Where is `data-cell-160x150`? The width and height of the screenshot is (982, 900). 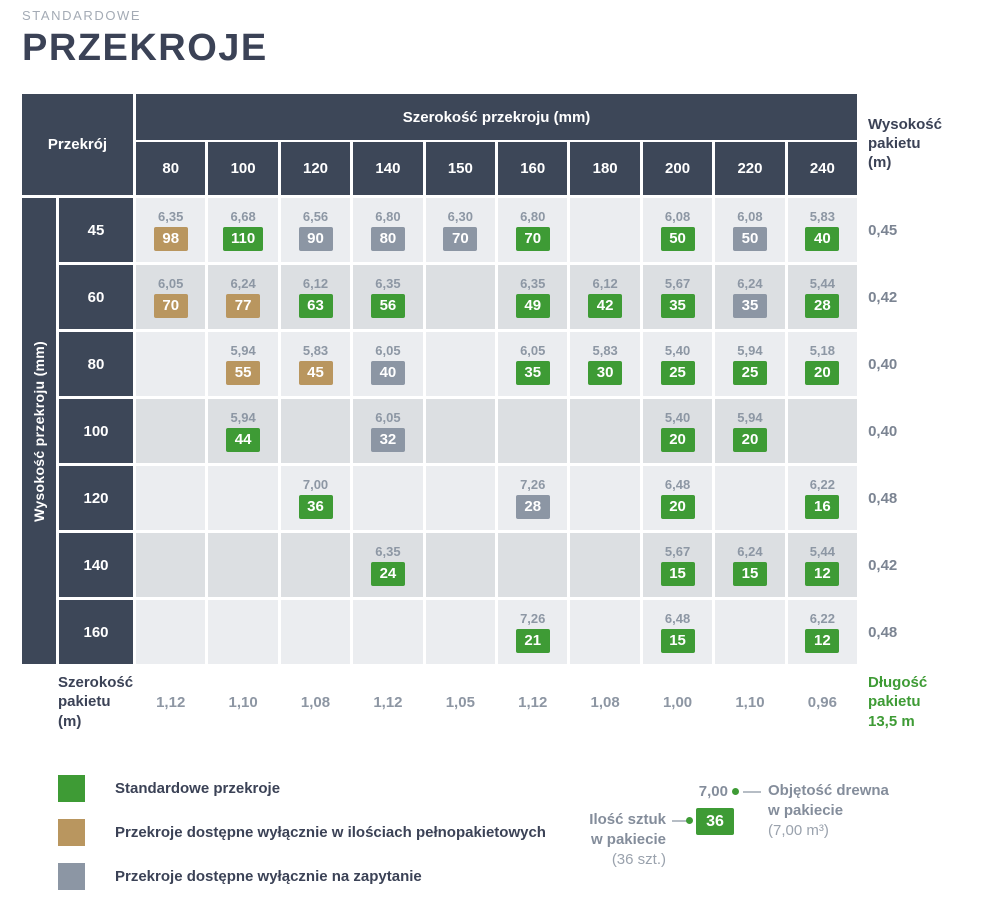
data-cell-160x150 is located at coordinates (460, 632).